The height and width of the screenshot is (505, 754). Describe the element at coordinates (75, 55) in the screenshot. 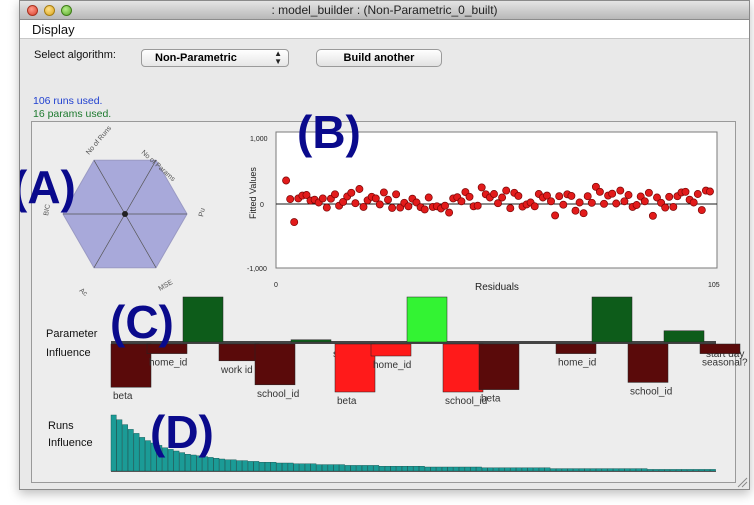

I see `algorithm-label: Select algorithm:` at that location.